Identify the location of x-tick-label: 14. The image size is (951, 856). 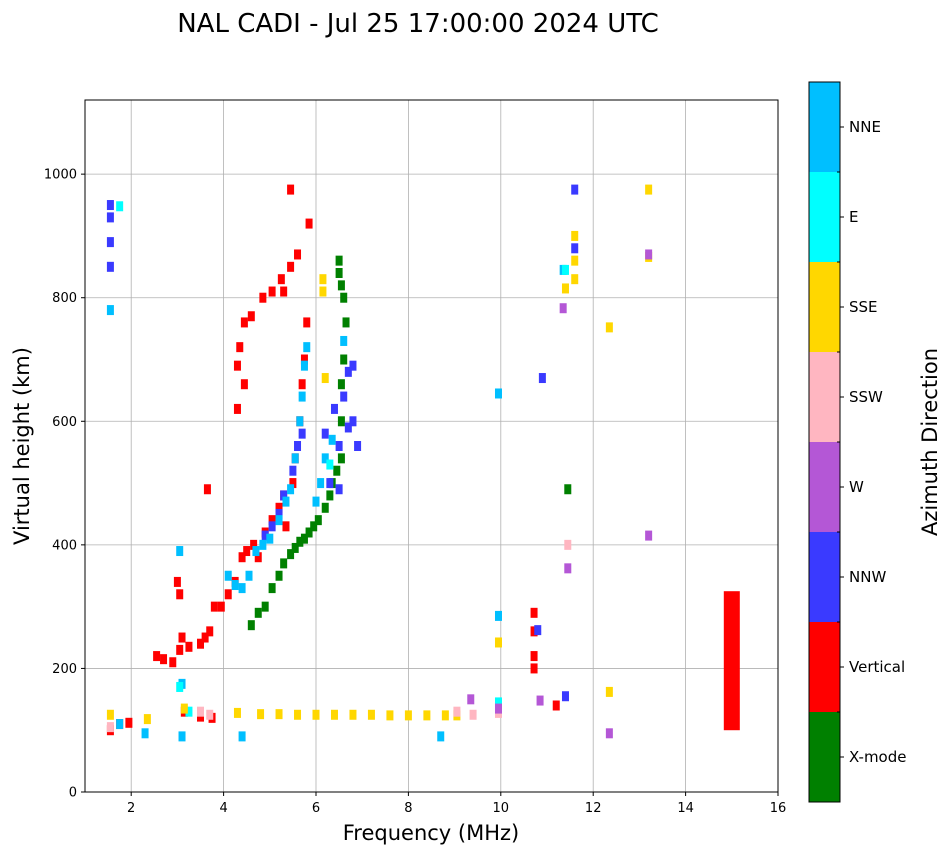
(685, 808).